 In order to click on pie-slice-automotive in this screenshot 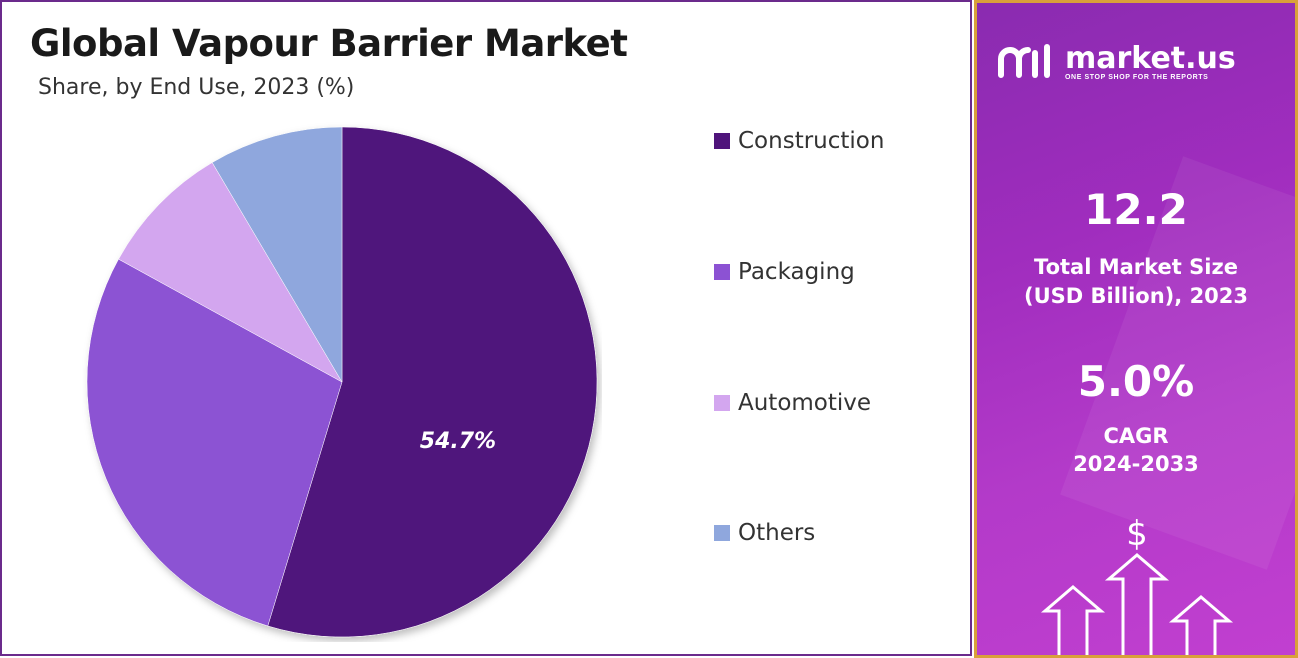, I will do `click(230, 272)`.